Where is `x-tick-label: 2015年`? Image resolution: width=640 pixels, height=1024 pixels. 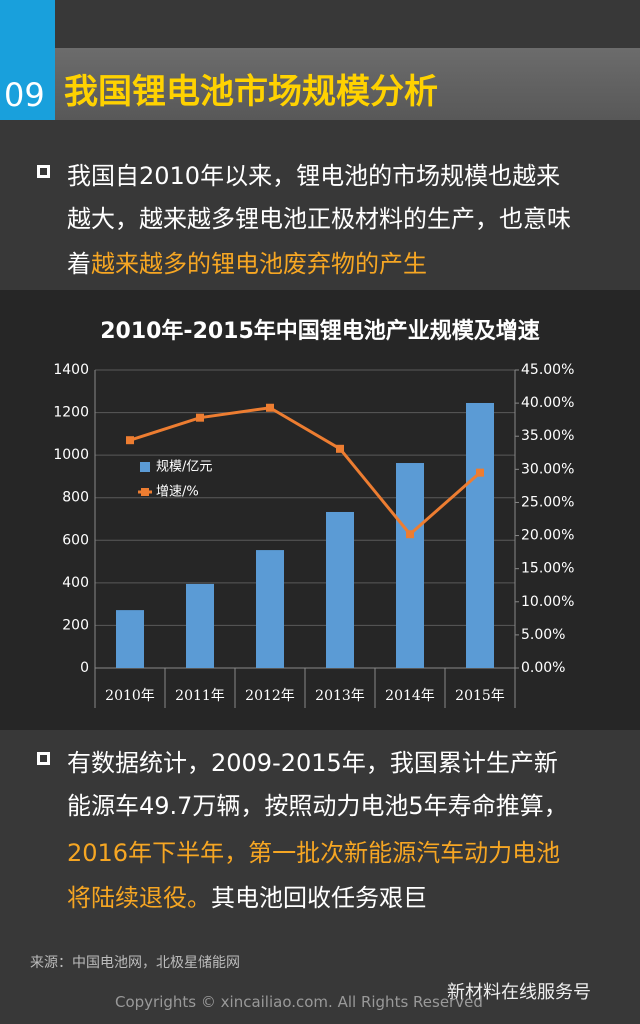 x-tick-label: 2015年 is located at coordinates (480, 696).